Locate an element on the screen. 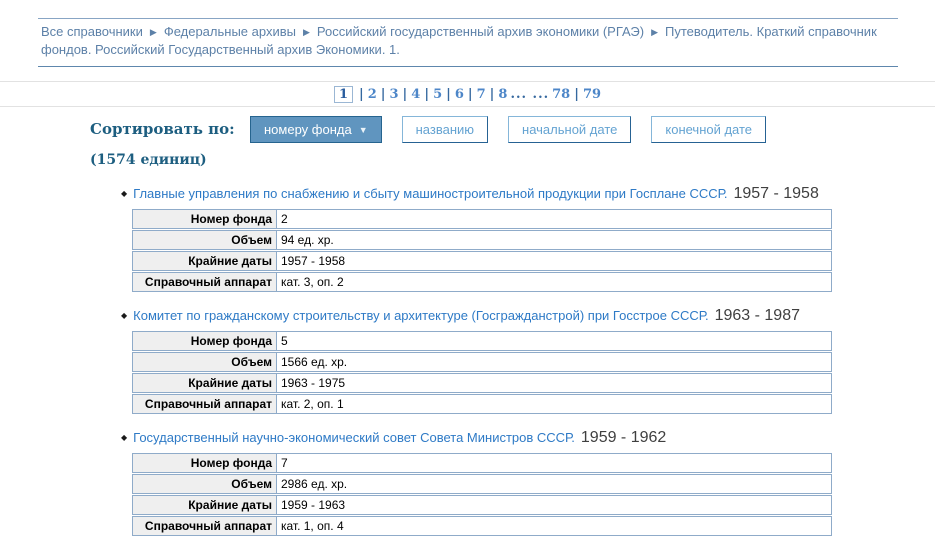 The image size is (935, 548). row-value-extreme-dates: 1959 - 1963 is located at coordinates (313, 504).